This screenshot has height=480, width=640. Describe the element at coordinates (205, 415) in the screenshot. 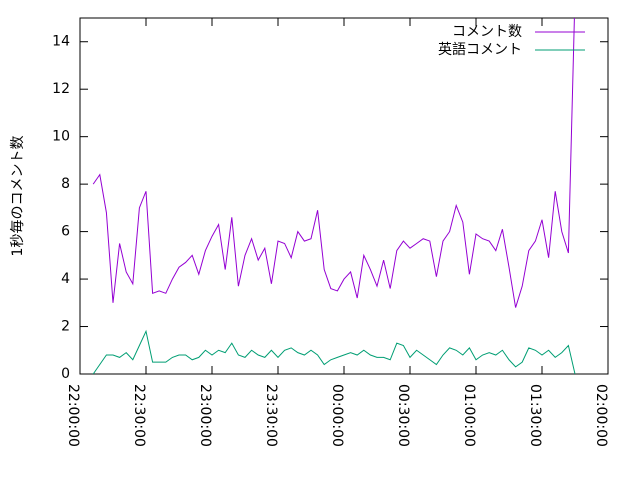

I see `x-tick-label: 23:00:00` at that location.